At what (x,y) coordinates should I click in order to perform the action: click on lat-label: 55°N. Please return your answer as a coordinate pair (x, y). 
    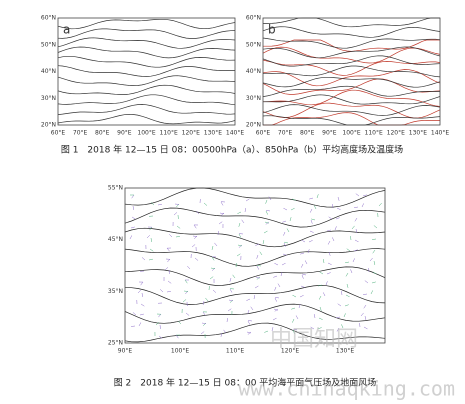
    Looking at the image, I should click on (115, 188).